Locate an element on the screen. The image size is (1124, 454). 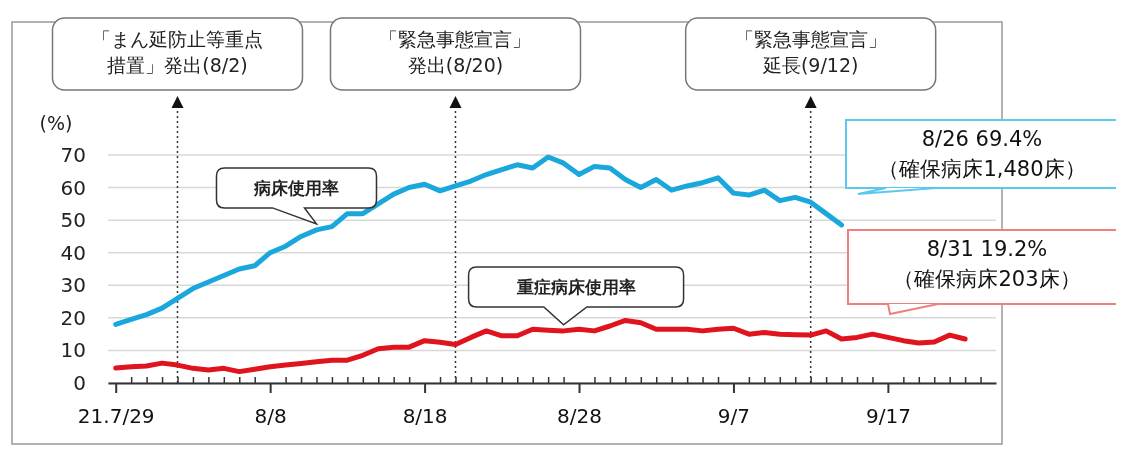
series-label: 病床使用率 is located at coordinates (295, 187).